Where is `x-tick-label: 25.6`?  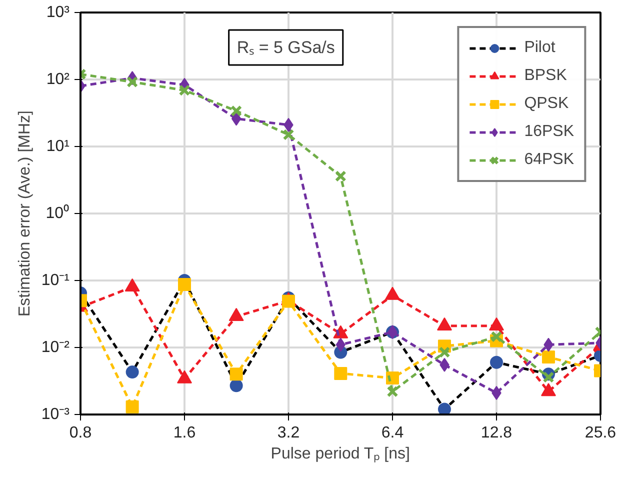
x-tick-label: 25.6 is located at coordinates (600, 433).